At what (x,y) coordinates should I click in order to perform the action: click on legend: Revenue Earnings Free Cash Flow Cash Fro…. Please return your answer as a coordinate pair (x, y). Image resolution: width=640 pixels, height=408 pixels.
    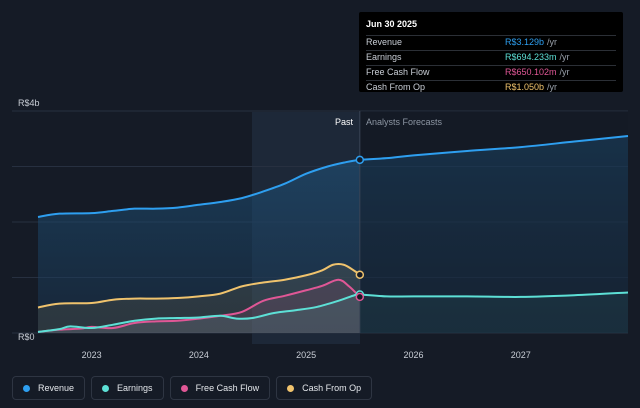
    Looking at the image, I should click on (192, 388).